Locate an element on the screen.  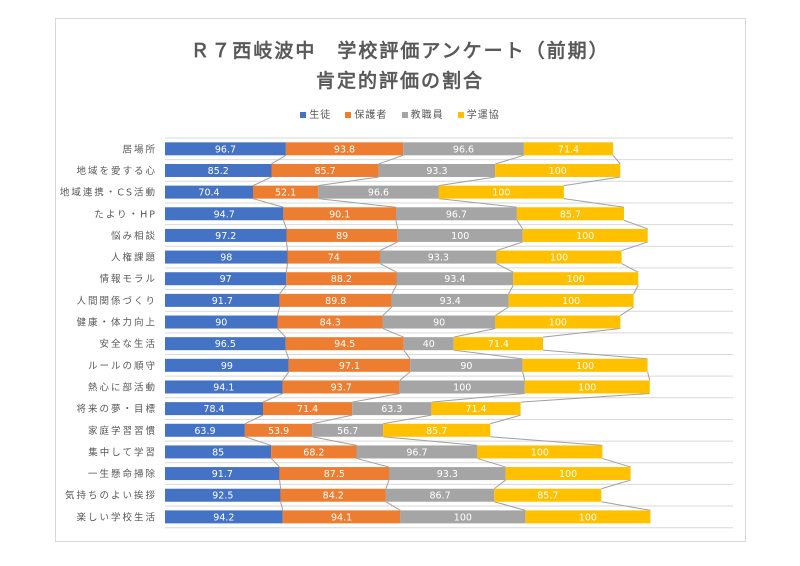
data-label: 99 is located at coordinates (227, 366).